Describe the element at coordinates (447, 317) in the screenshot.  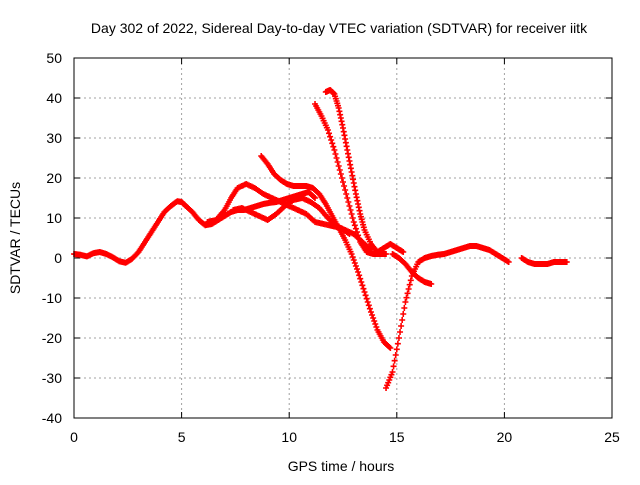
I see `series-track-dip` at that location.